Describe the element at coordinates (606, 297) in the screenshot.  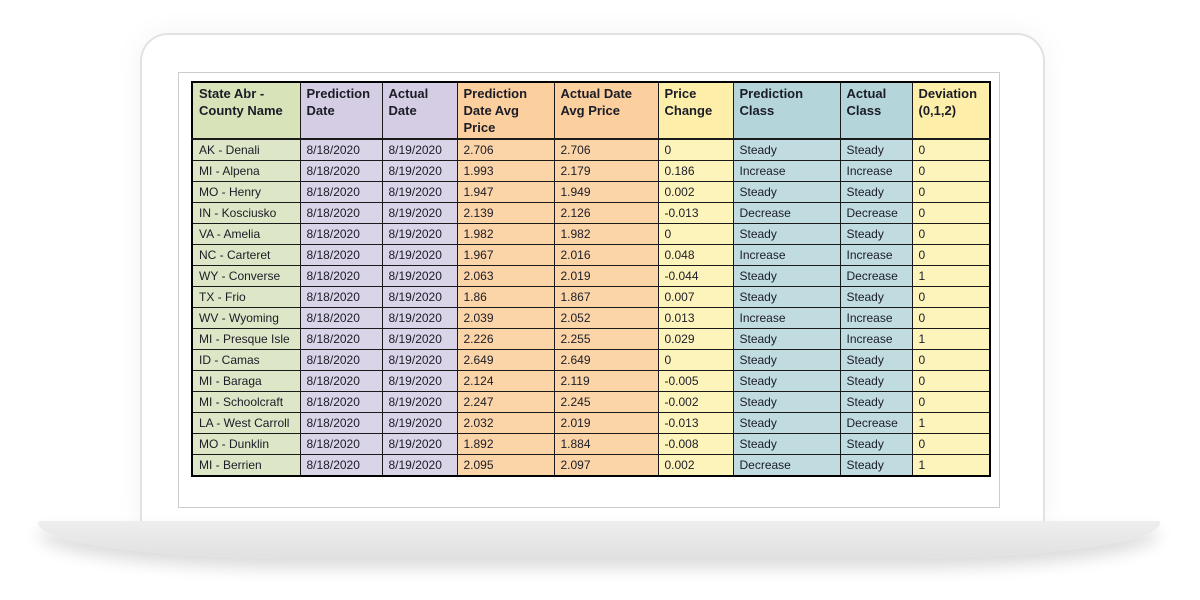
I see `table-cell: 1.867` at that location.